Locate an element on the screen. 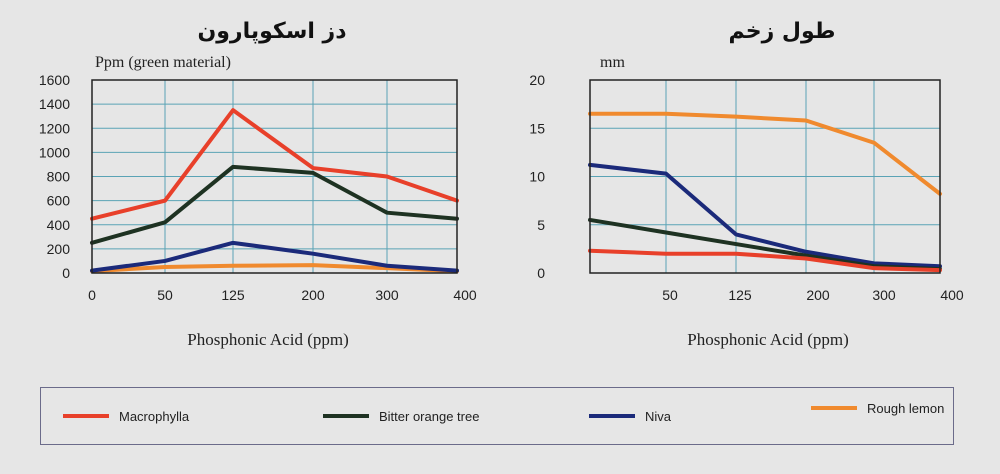 This screenshot has width=1000, height=474. x-tick-label: 0 is located at coordinates (92, 295).